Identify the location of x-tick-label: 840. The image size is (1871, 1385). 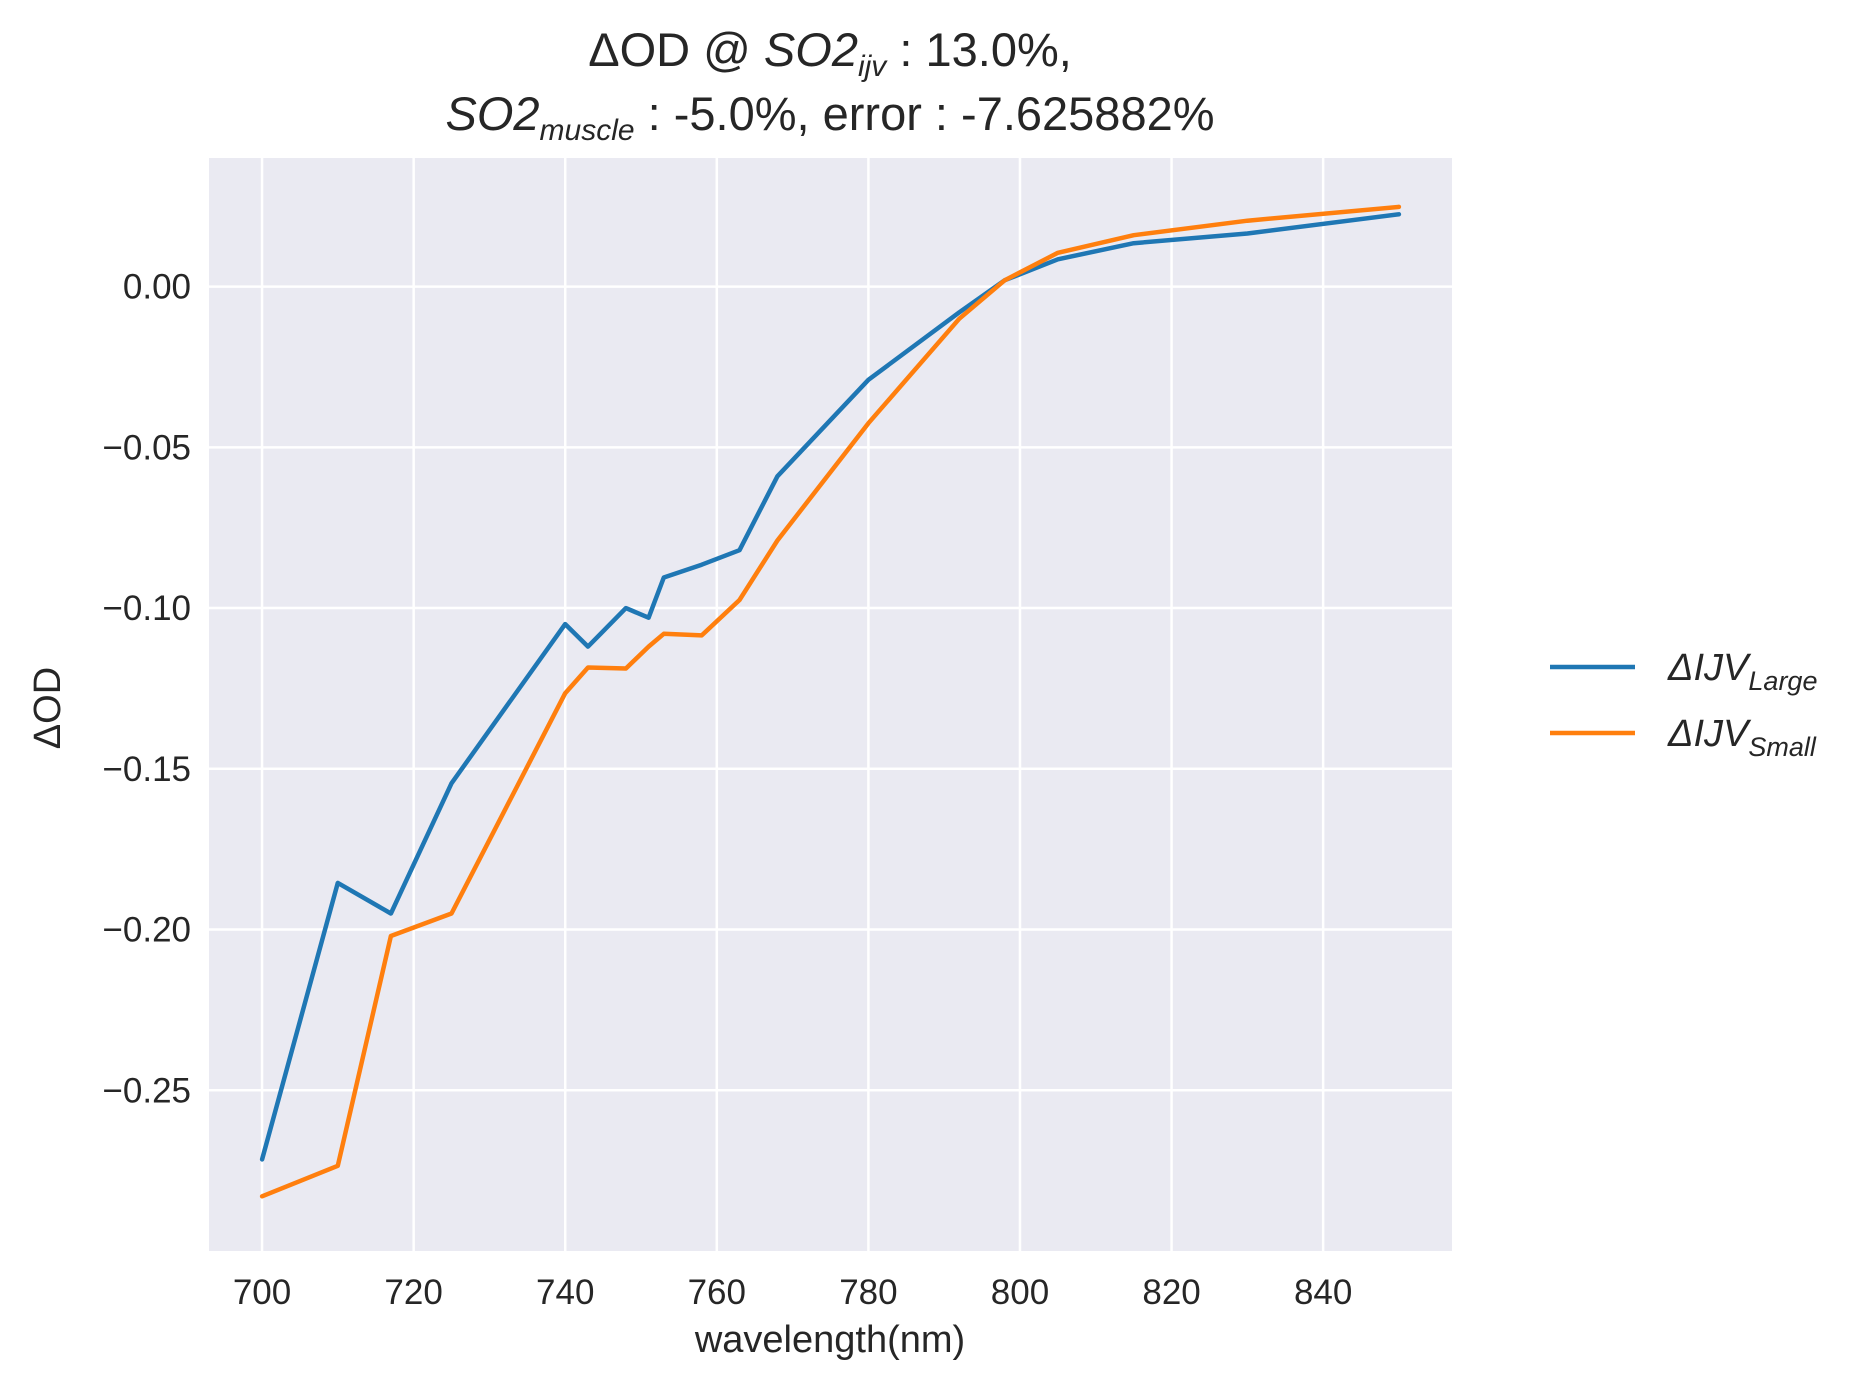
(1323, 1292).